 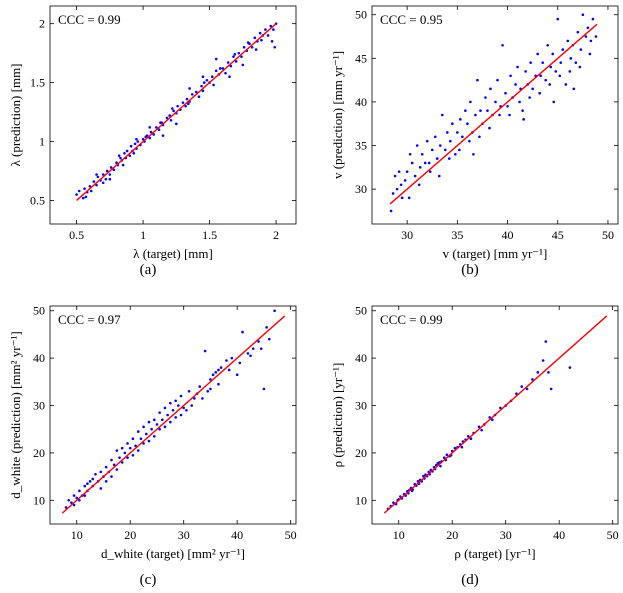 What do you see at coordinates (337, 415) in the screenshot?
I see `y-axis-label: ρ (prediction) [yr⁻¹]` at bounding box center [337, 415].